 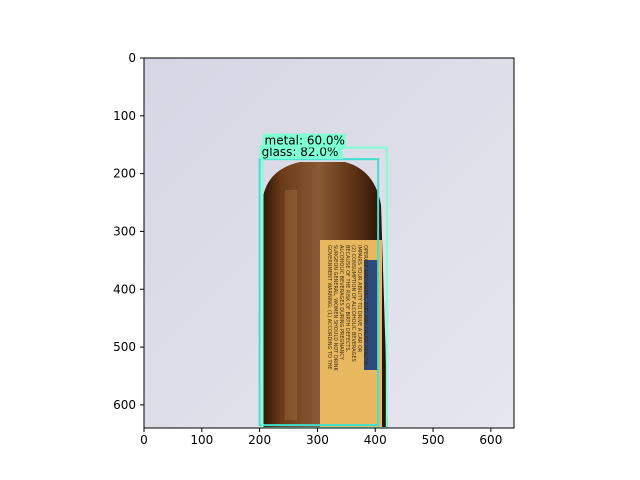 I want to click on detection-label-text: metal: 60.0%, so click(x=305, y=141).